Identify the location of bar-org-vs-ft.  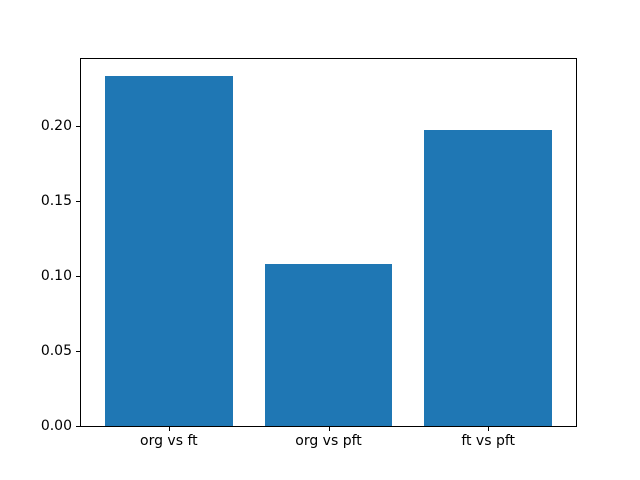
(168, 251).